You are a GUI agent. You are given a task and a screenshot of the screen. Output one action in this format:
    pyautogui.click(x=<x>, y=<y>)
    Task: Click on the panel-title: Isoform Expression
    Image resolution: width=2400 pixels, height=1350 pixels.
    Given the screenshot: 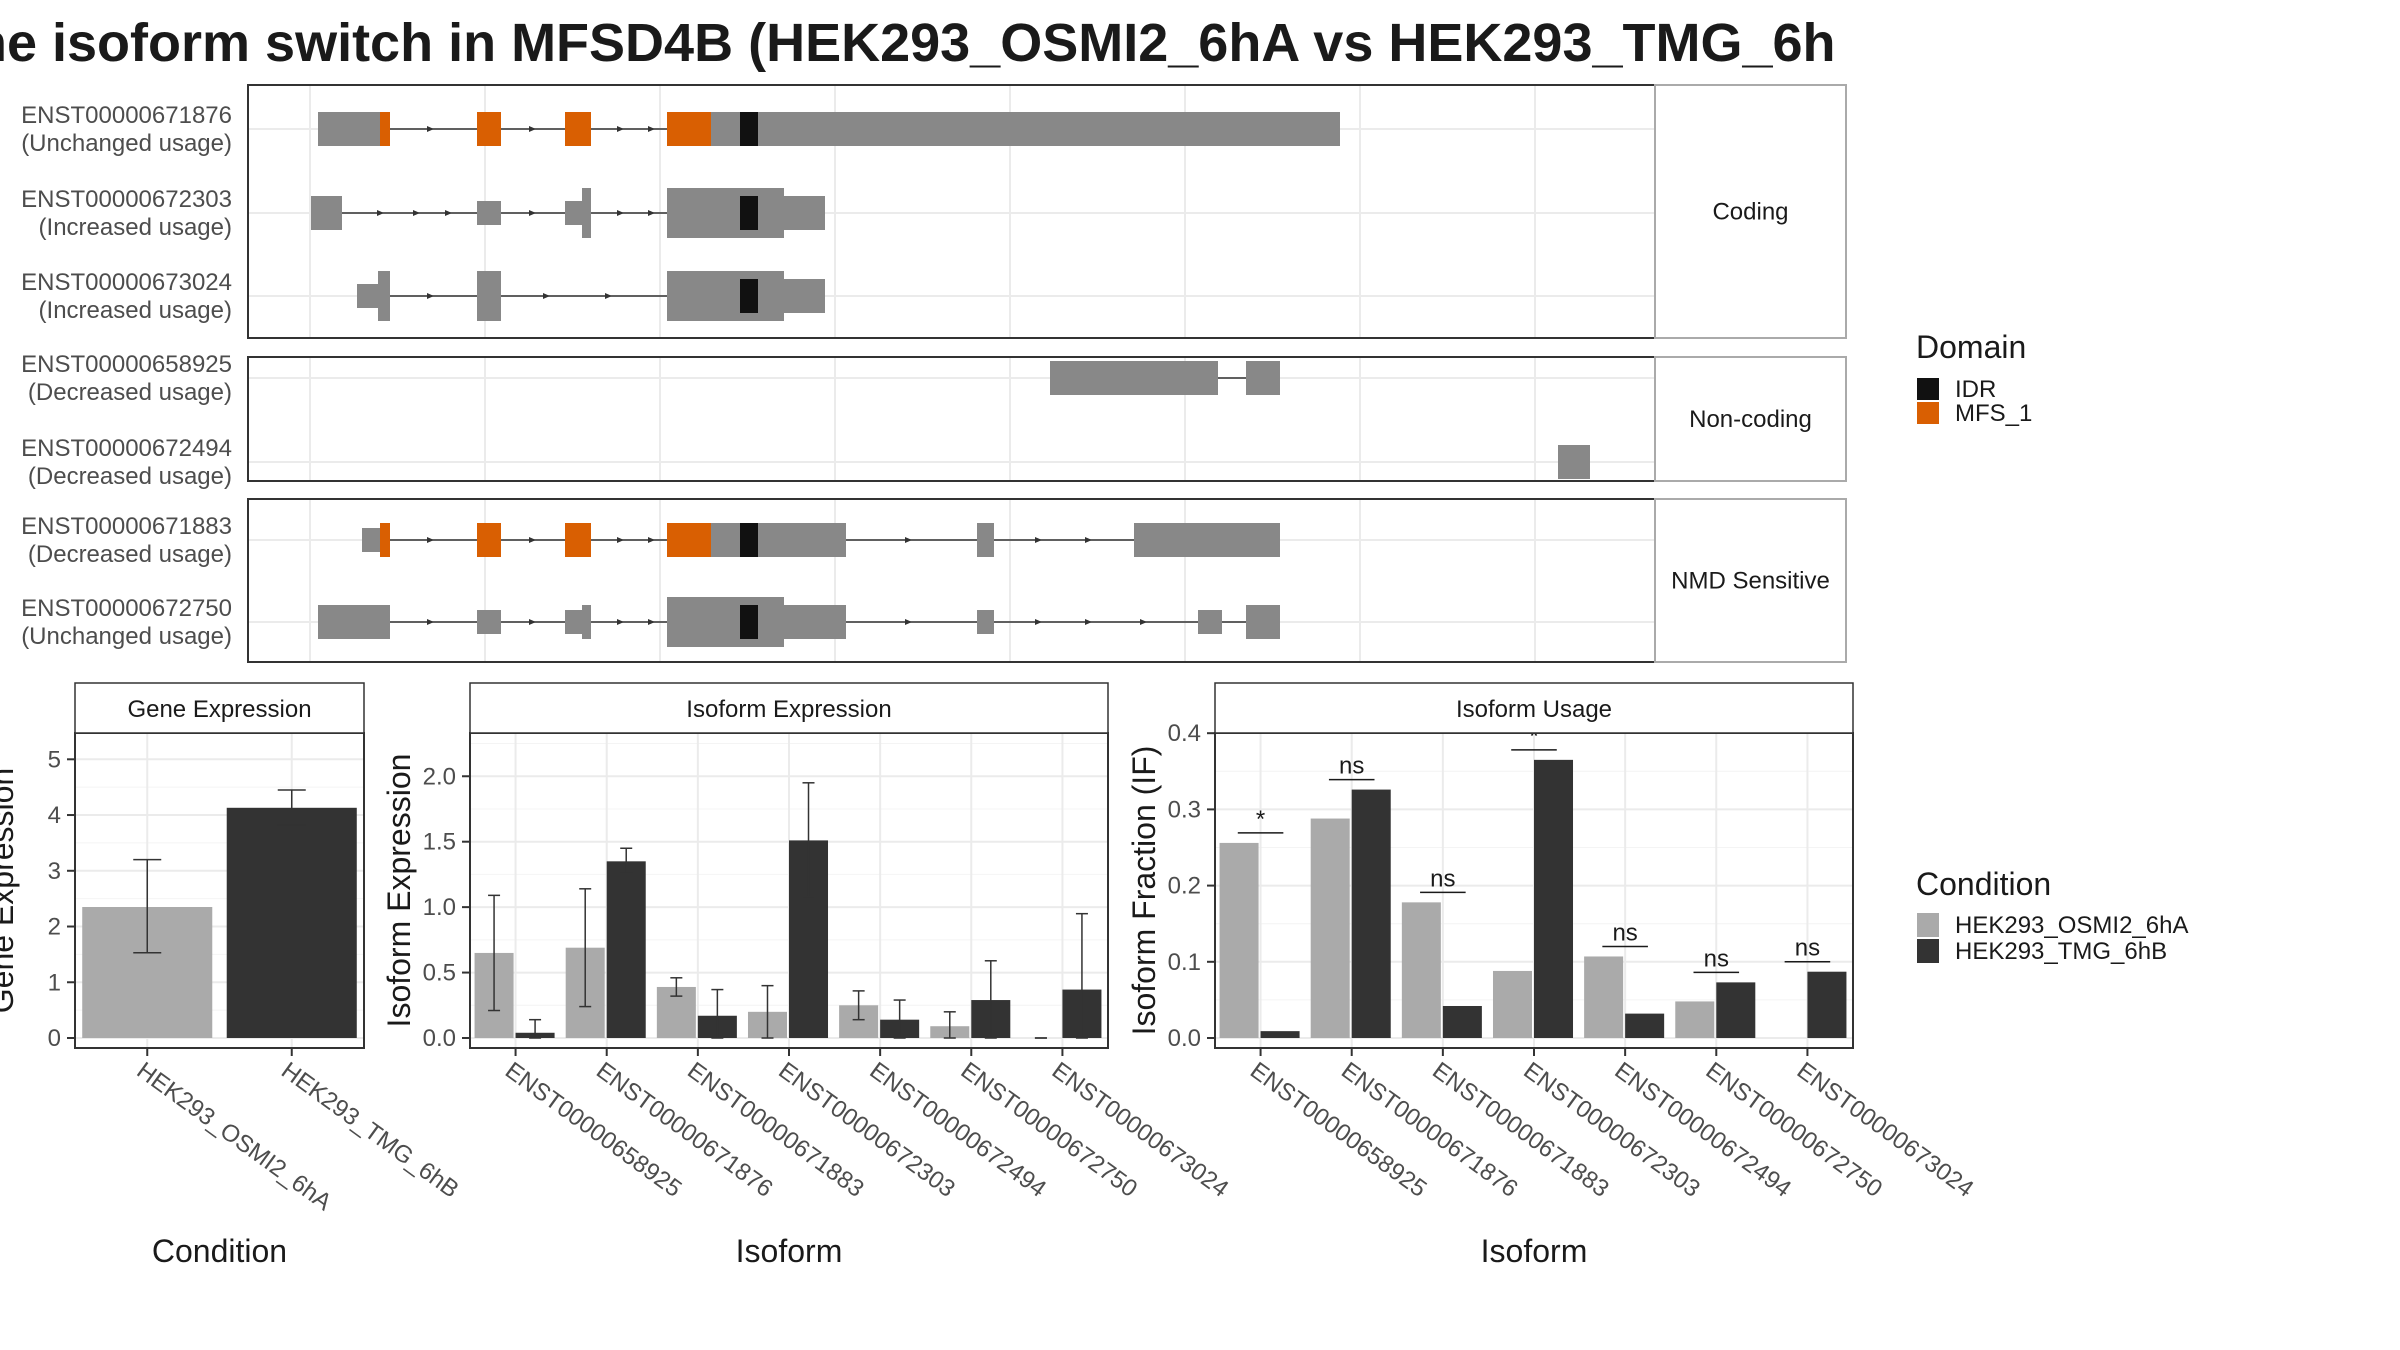 What is the action you would take?
    pyautogui.click(x=788, y=709)
    